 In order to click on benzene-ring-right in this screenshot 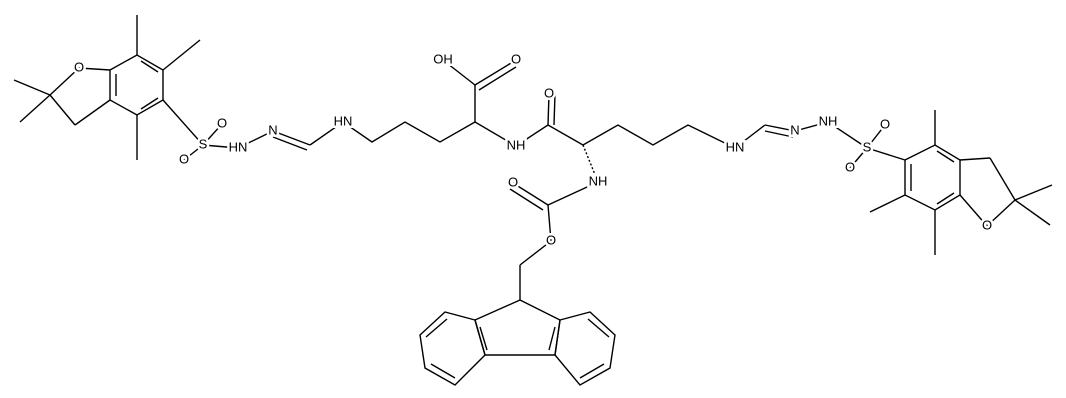, I will do `click(932, 177)`.